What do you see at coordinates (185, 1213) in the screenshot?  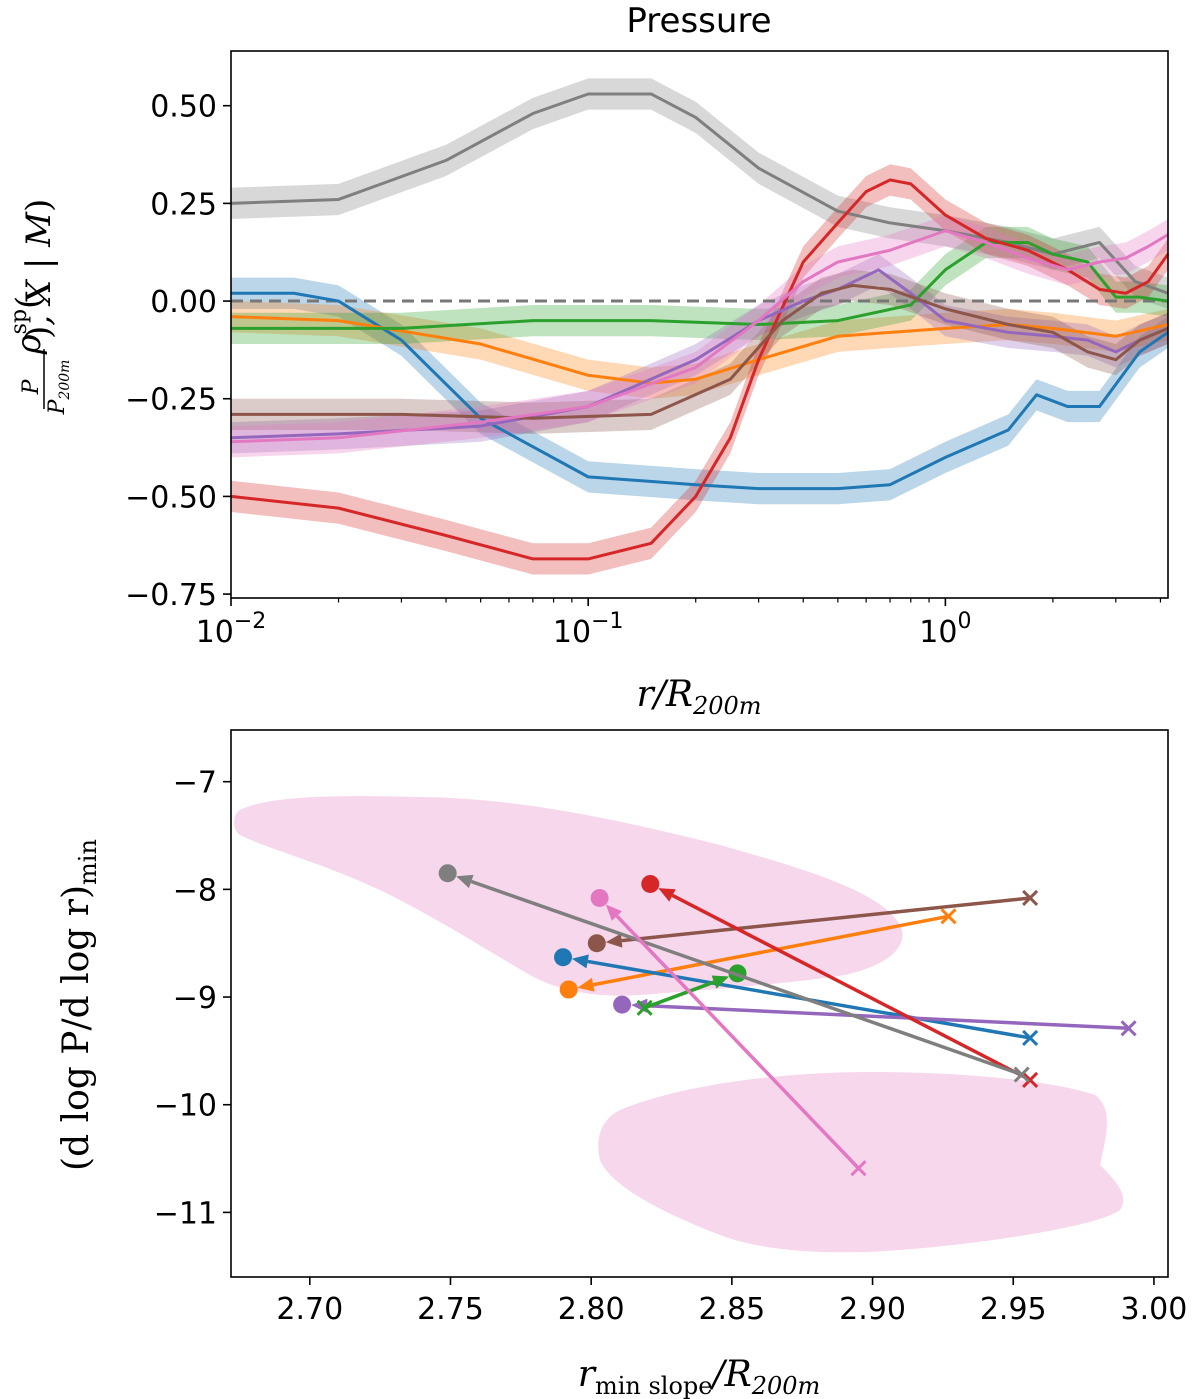 I see `bottom-y-tick-label: −11` at bounding box center [185, 1213].